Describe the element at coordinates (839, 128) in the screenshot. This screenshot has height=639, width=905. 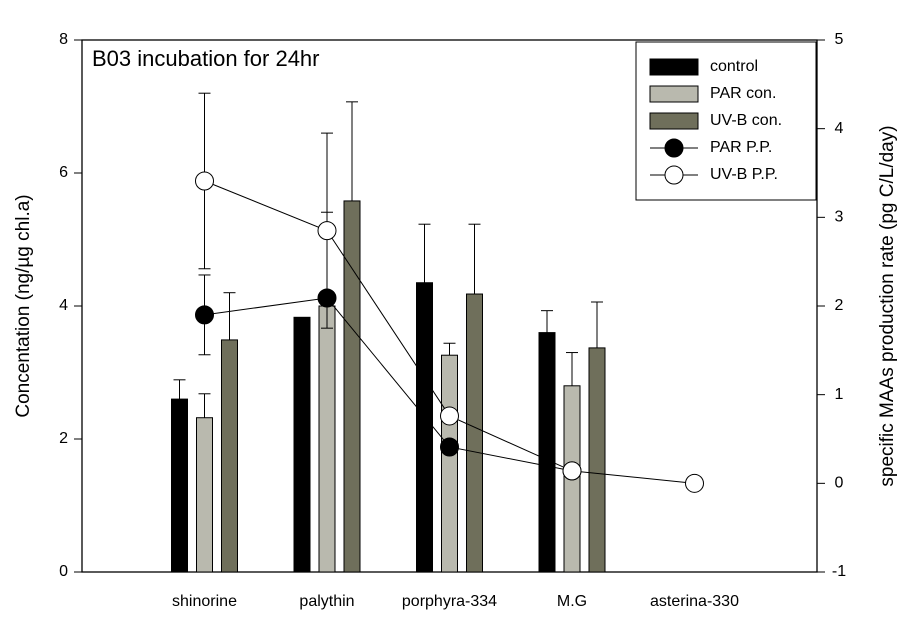
I see `y2-tick-label: 4` at that location.